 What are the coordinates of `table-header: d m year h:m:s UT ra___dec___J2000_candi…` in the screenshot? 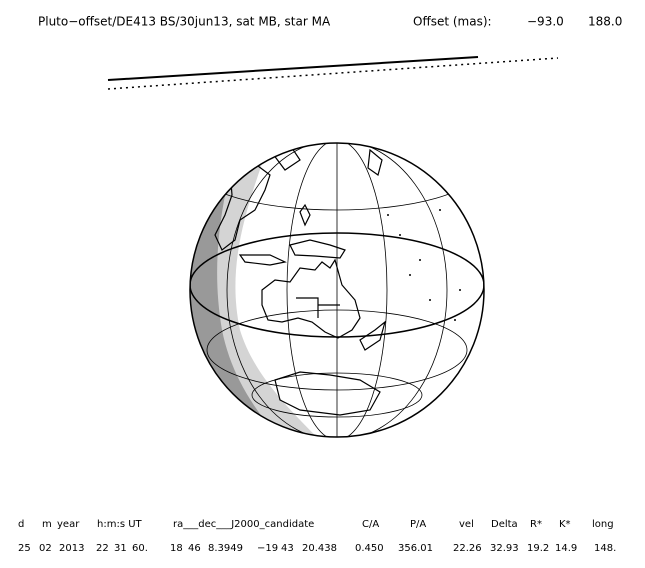 It's located at (316, 524).